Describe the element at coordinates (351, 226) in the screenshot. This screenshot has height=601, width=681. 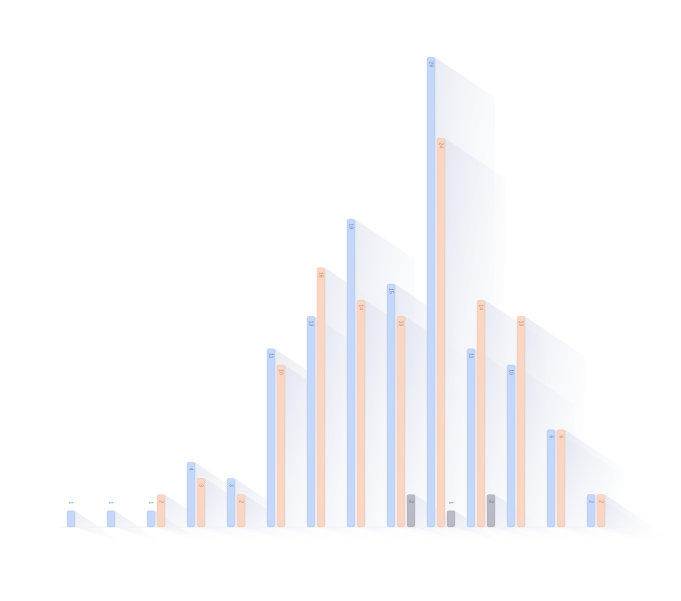
I see `value-label: 19` at that location.